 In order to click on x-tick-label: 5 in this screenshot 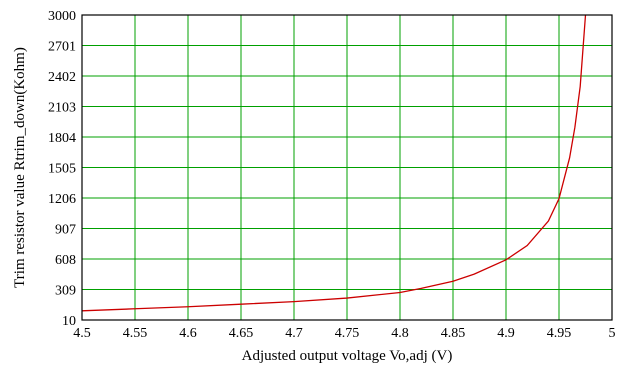, I will do `click(612, 333)`.